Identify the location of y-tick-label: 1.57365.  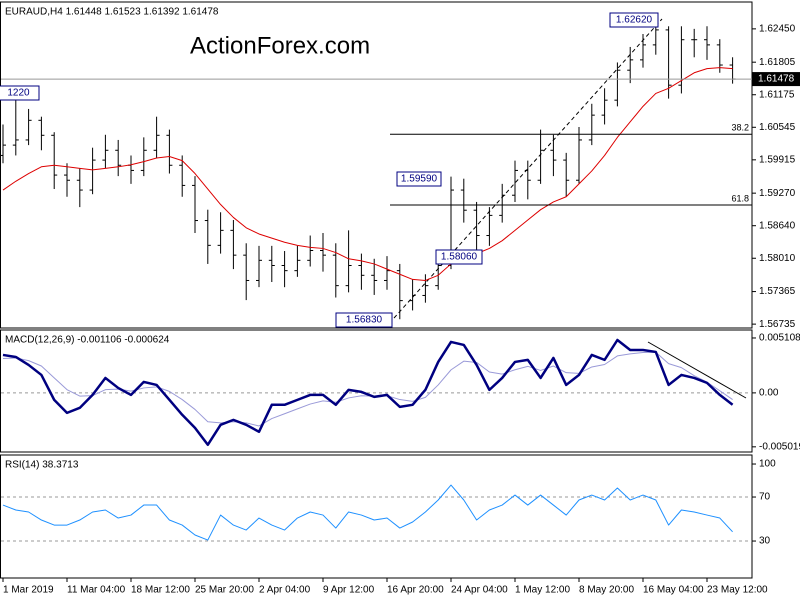
(777, 291).